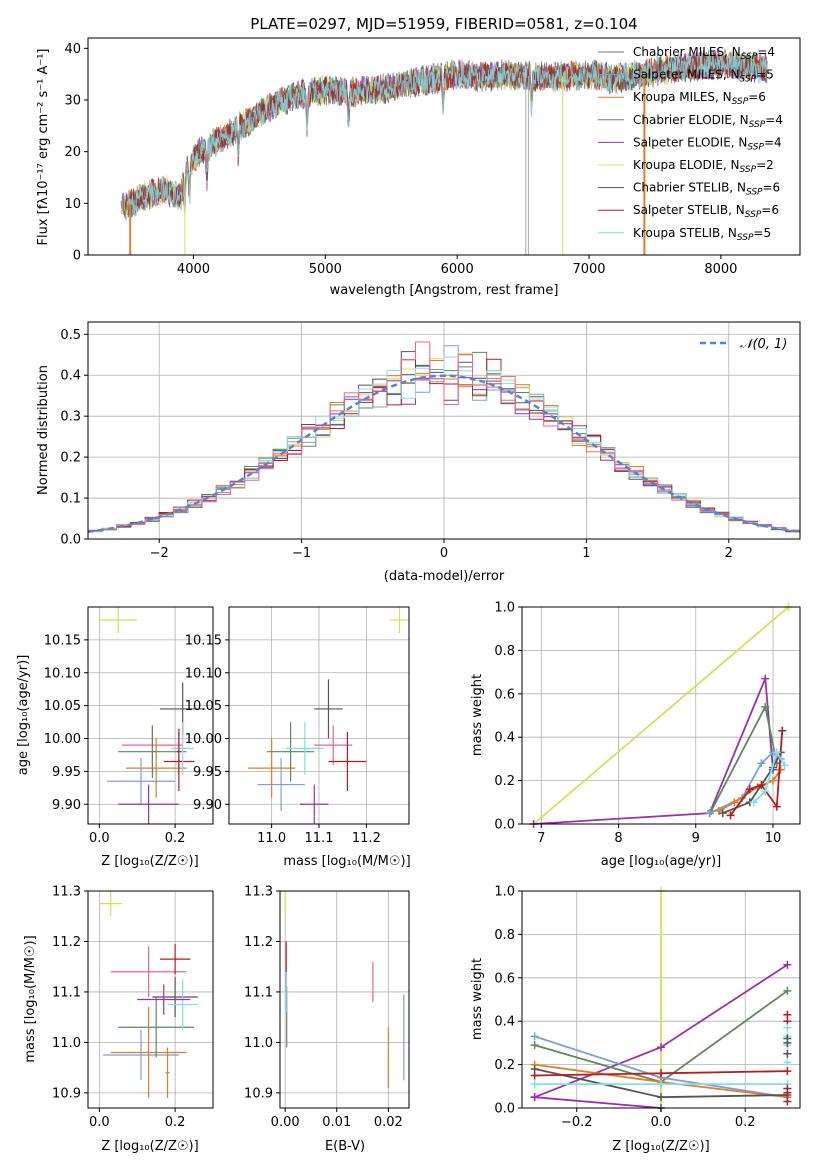 This screenshot has width=819, height=1170. I want to click on mass-weight-vs-age-marks, so click(661, 715).